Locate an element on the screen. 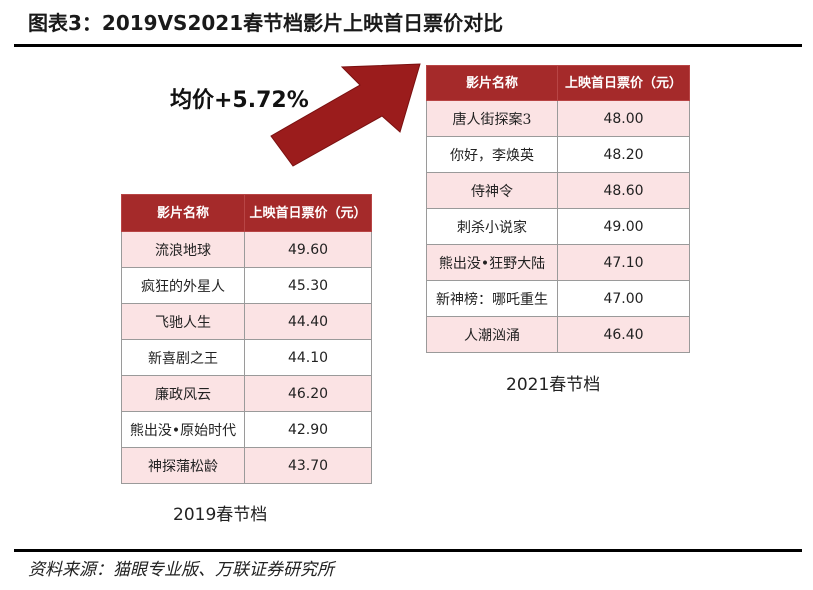 The width and height of the screenshot is (813, 590). film-name: 流浪地球 is located at coordinates (183, 249).